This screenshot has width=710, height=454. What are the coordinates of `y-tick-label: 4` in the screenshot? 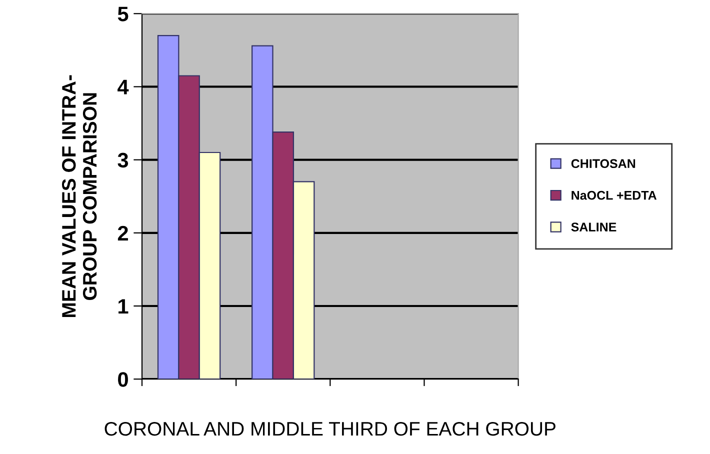 It's located at (123, 87).